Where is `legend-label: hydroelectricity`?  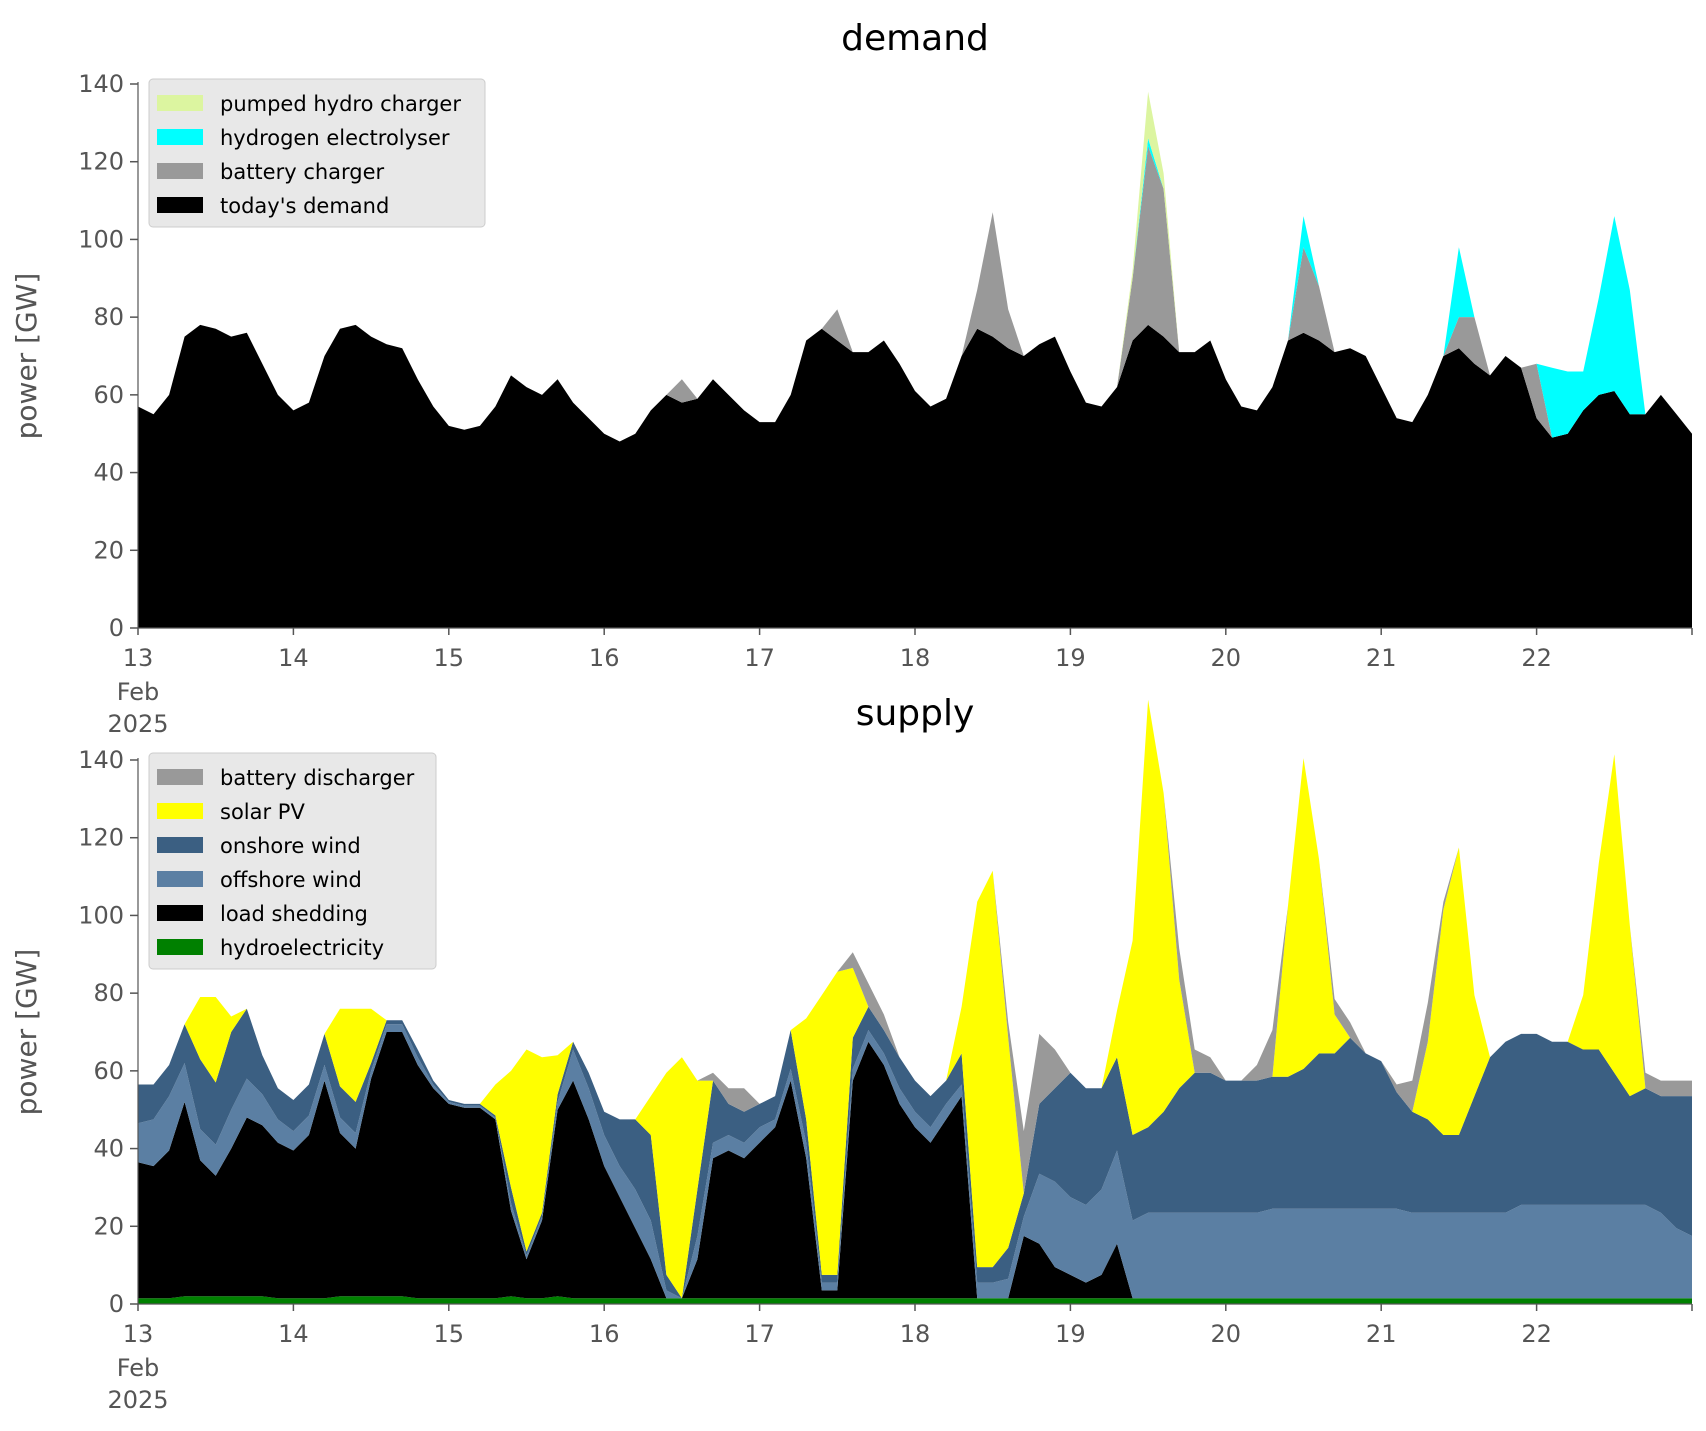
legend-label: hydroelectricity is located at coordinates (302, 948).